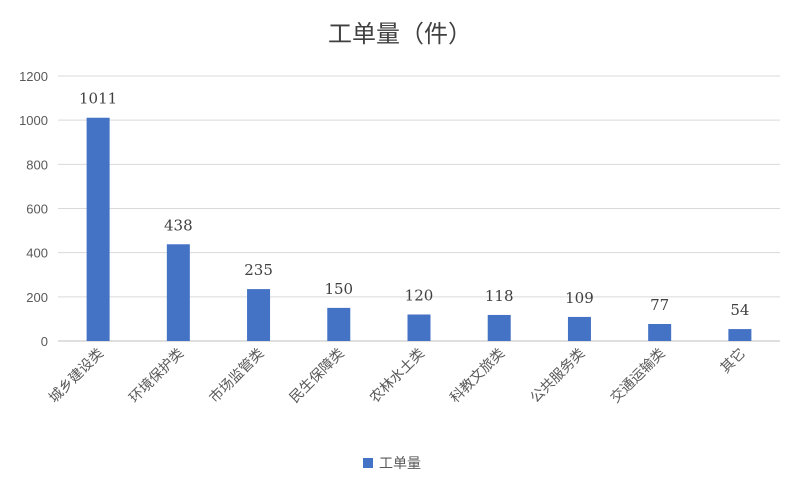 Image resolution: width=800 pixels, height=493 pixels. What do you see at coordinates (98, 99) in the screenshot?
I see `data-label: 1011` at bounding box center [98, 99].